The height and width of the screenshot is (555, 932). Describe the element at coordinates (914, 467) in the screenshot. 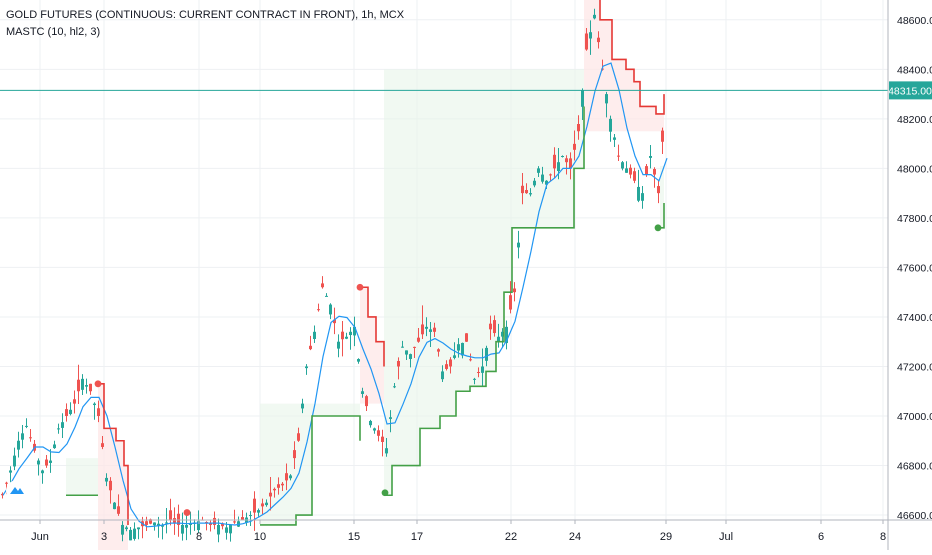

I see `price-tick-label: 46800.00` at that location.